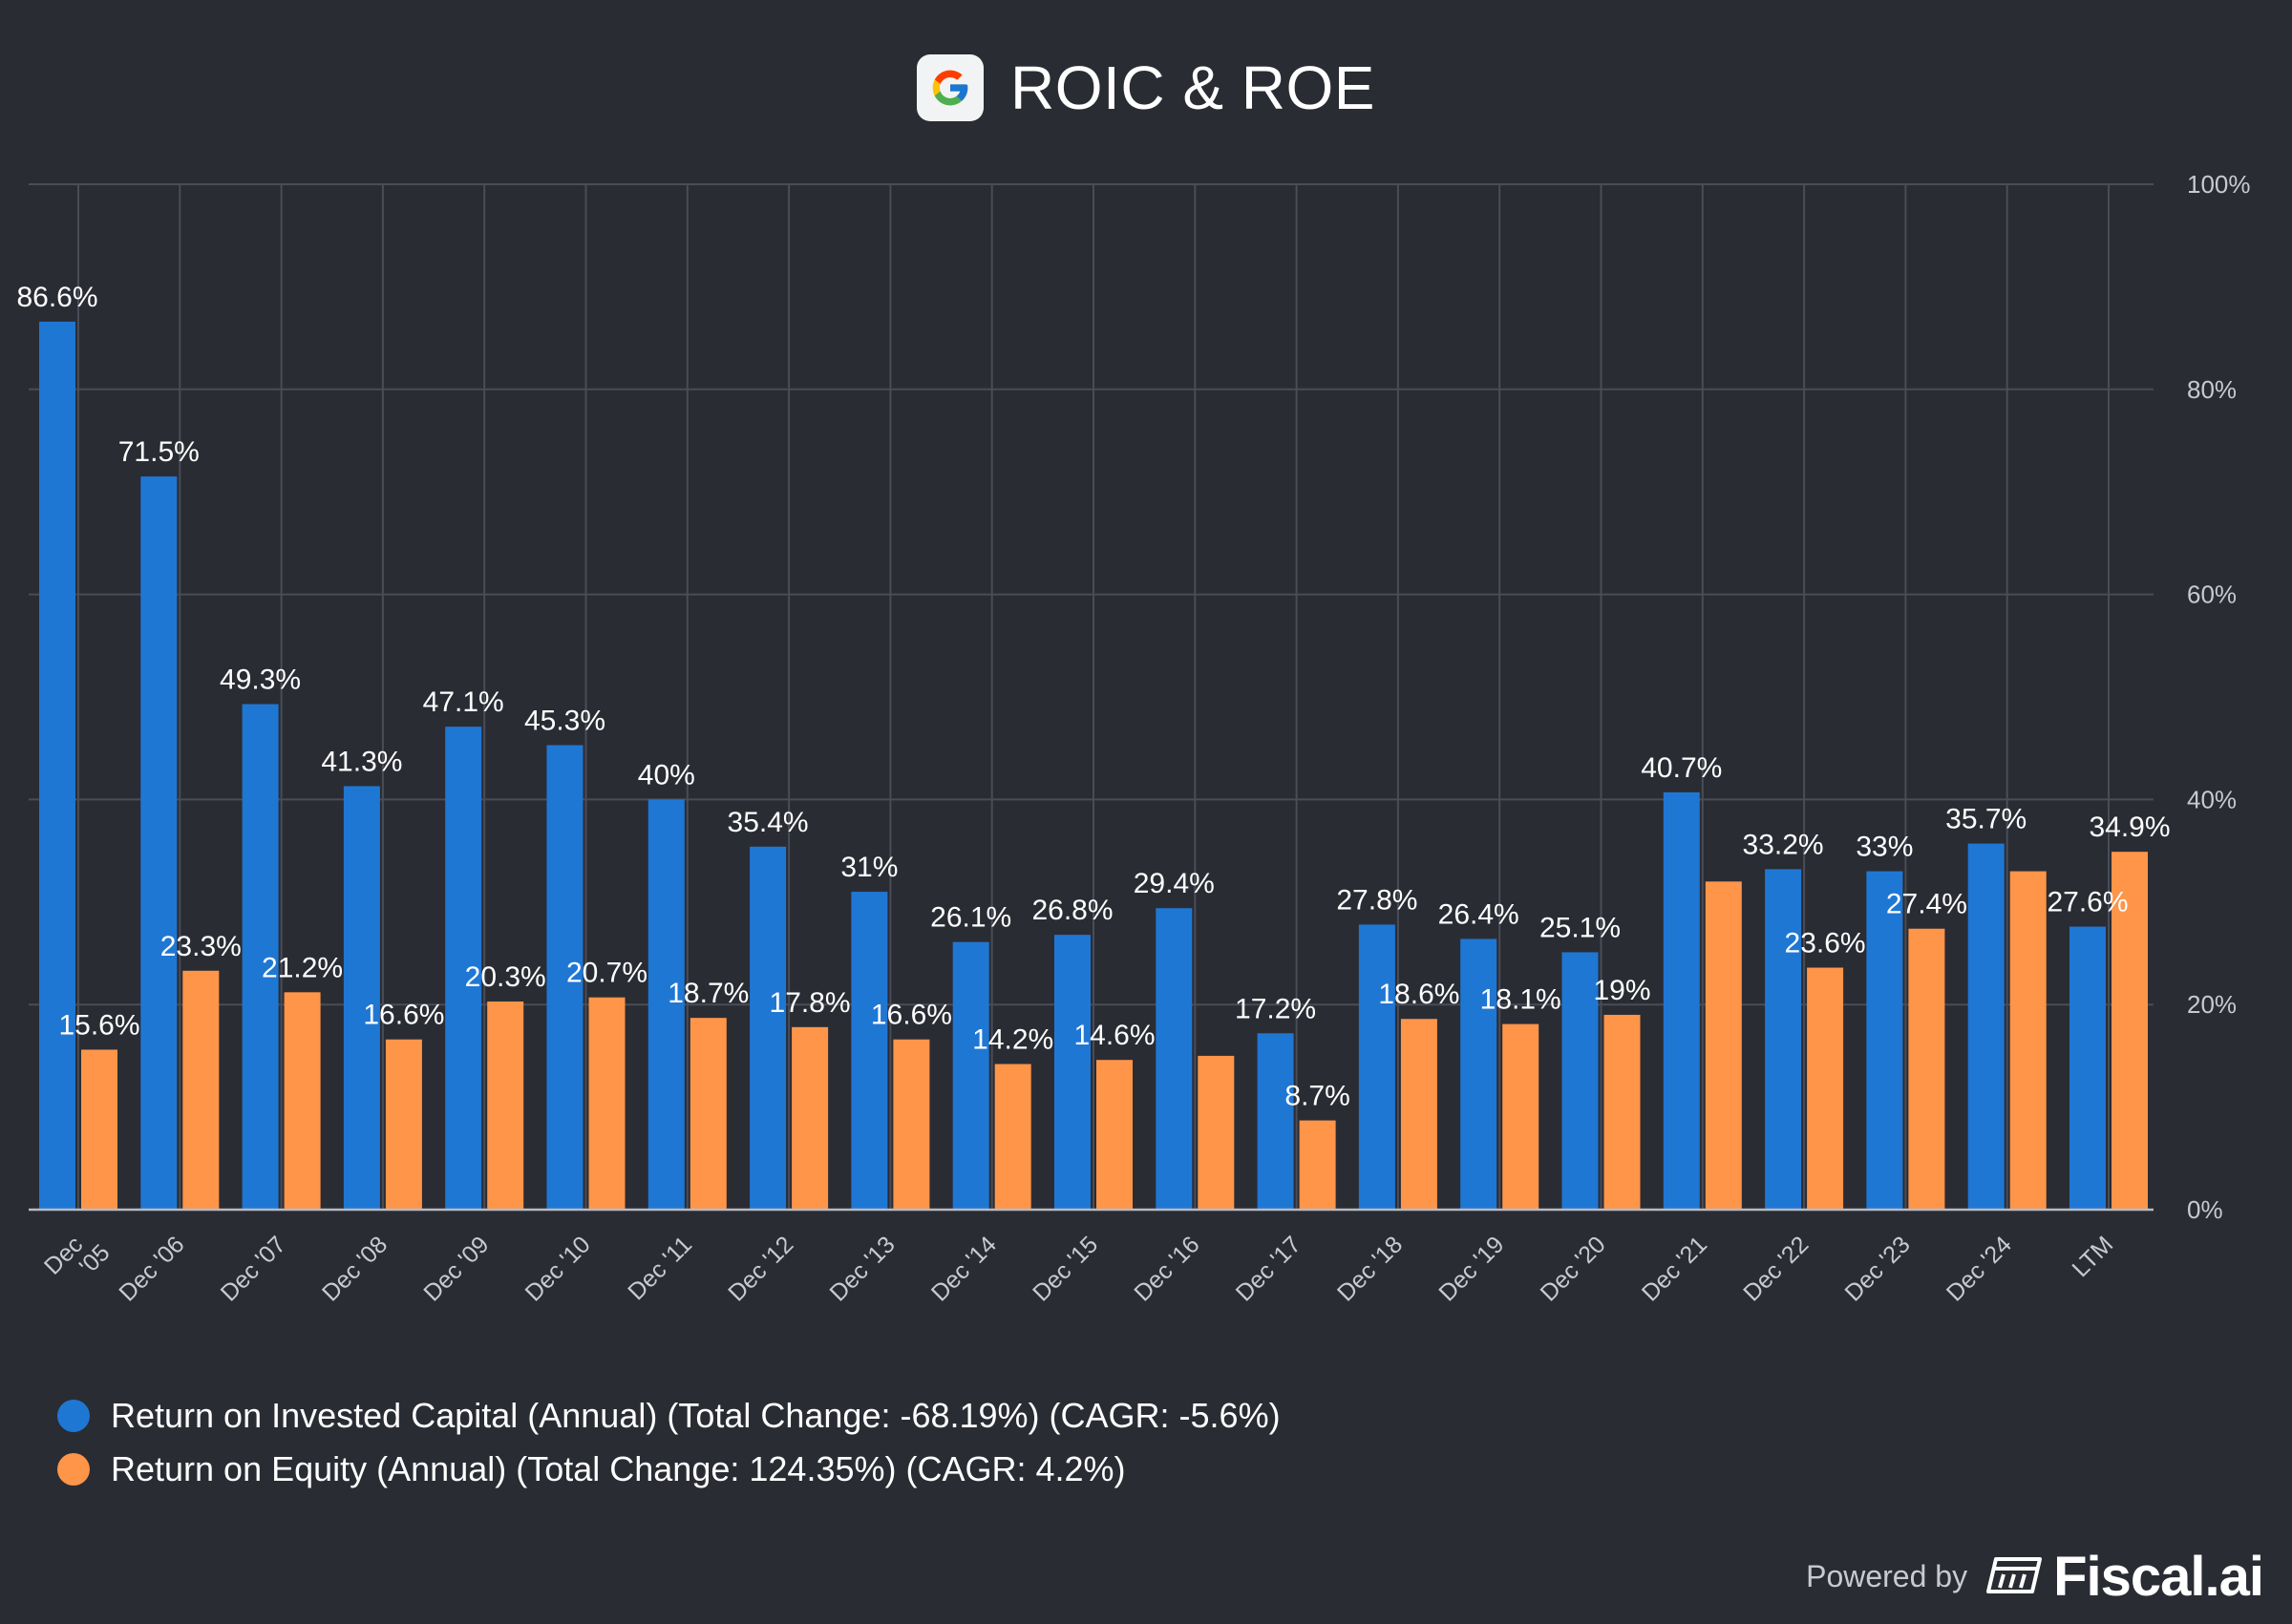 This screenshot has height=1624, width=2292. I want to click on data-label-roe: 18.7%, so click(708, 993).